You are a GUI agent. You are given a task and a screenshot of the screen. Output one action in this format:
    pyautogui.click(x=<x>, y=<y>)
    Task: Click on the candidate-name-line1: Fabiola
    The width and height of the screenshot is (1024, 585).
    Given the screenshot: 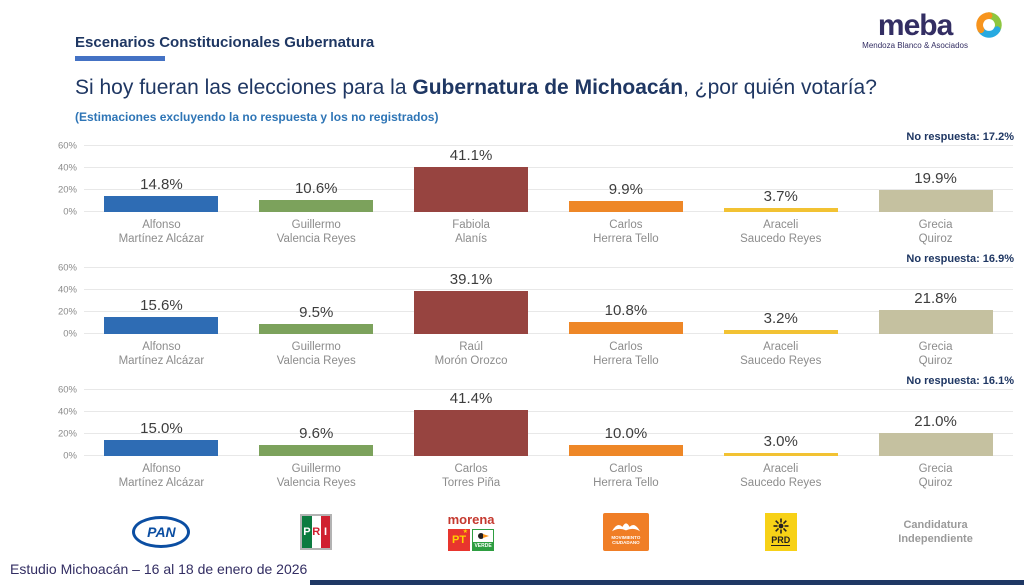 What is the action you would take?
    pyautogui.click(x=471, y=225)
    